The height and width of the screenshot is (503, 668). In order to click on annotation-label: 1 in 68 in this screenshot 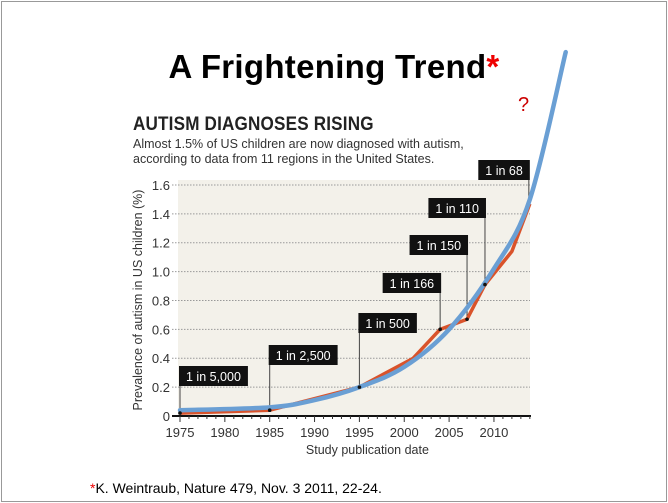, I will do `click(504, 171)`.